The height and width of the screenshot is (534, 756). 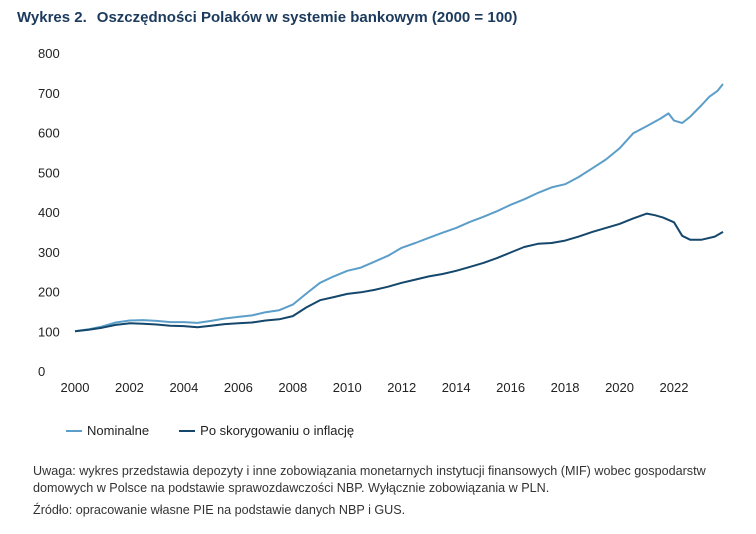 I want to click on y-axis: 0 100 200 300 400 500 600 700 800, so click(x=49, y=212).